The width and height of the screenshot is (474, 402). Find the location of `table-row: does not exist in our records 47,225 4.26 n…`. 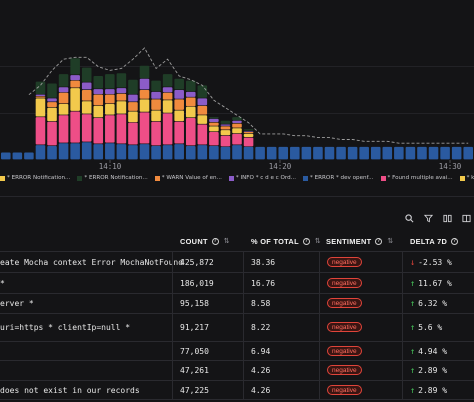

table-row: does not exist in our records 47,225 4.26 n… is located at coordinates (237, 390).